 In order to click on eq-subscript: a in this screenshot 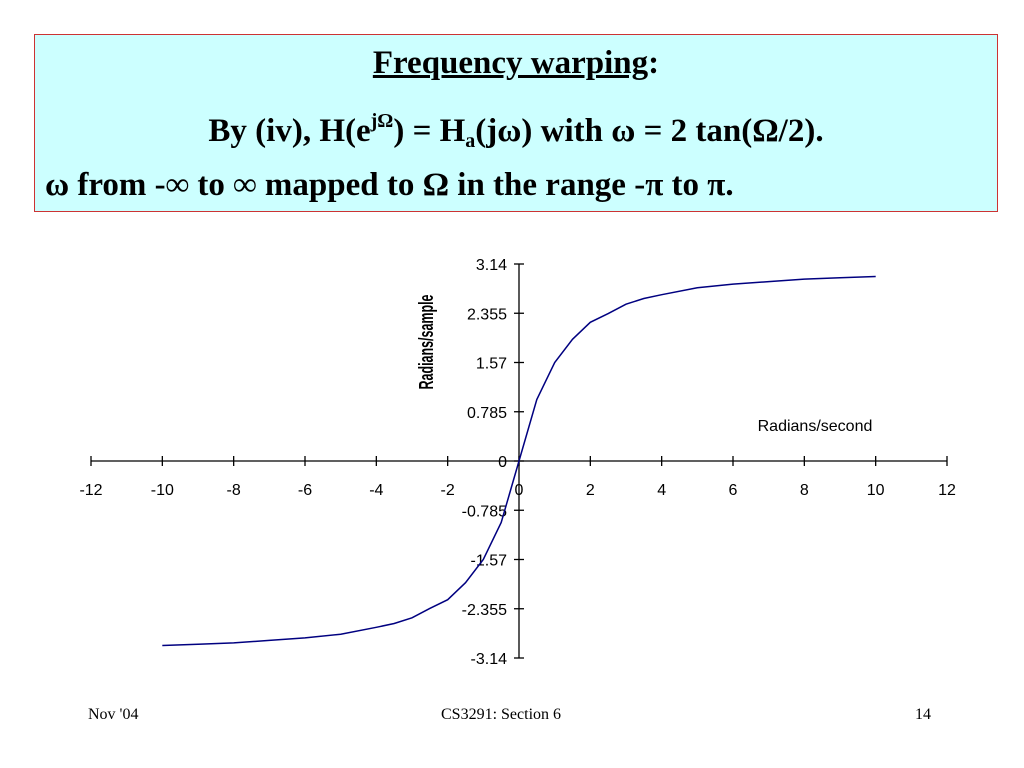, I will do `click(470, 141)`.